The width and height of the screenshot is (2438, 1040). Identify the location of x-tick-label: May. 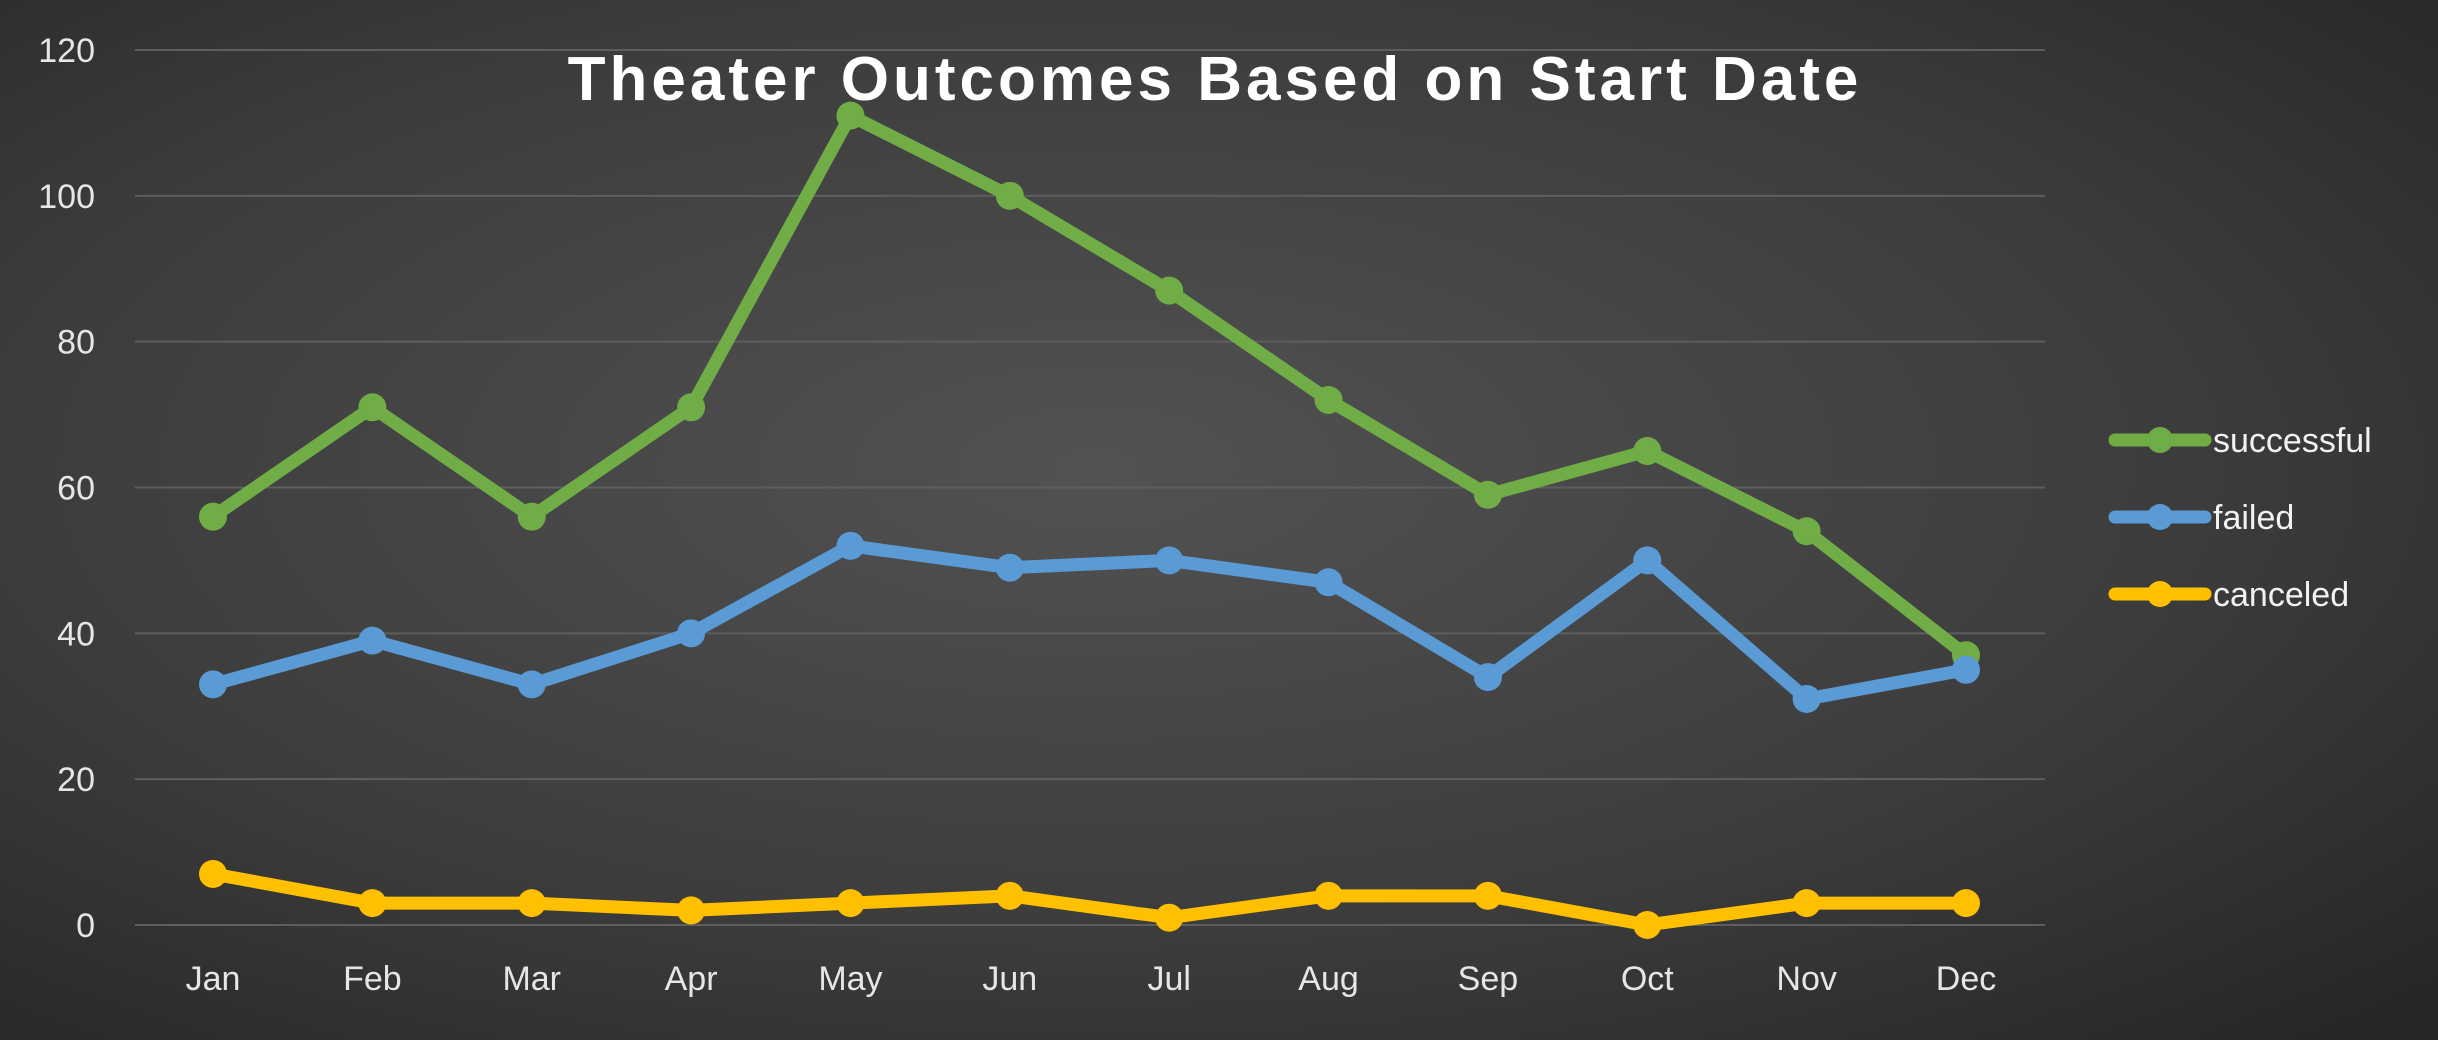
(850, 979).